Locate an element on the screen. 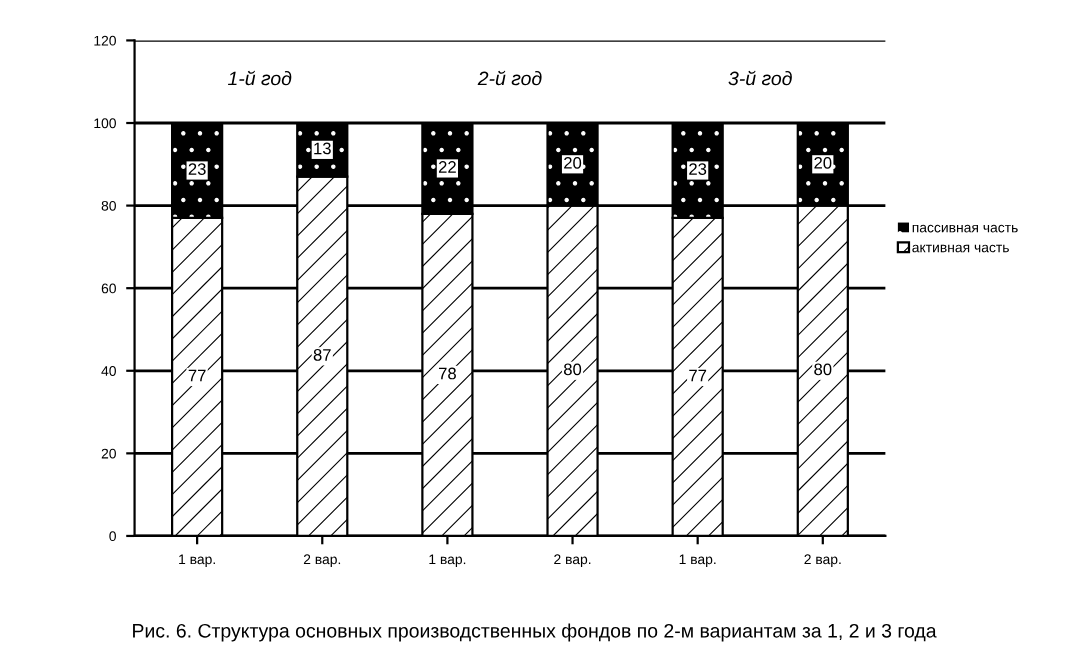  data-label: 13 is located at coordinates (322, 148).